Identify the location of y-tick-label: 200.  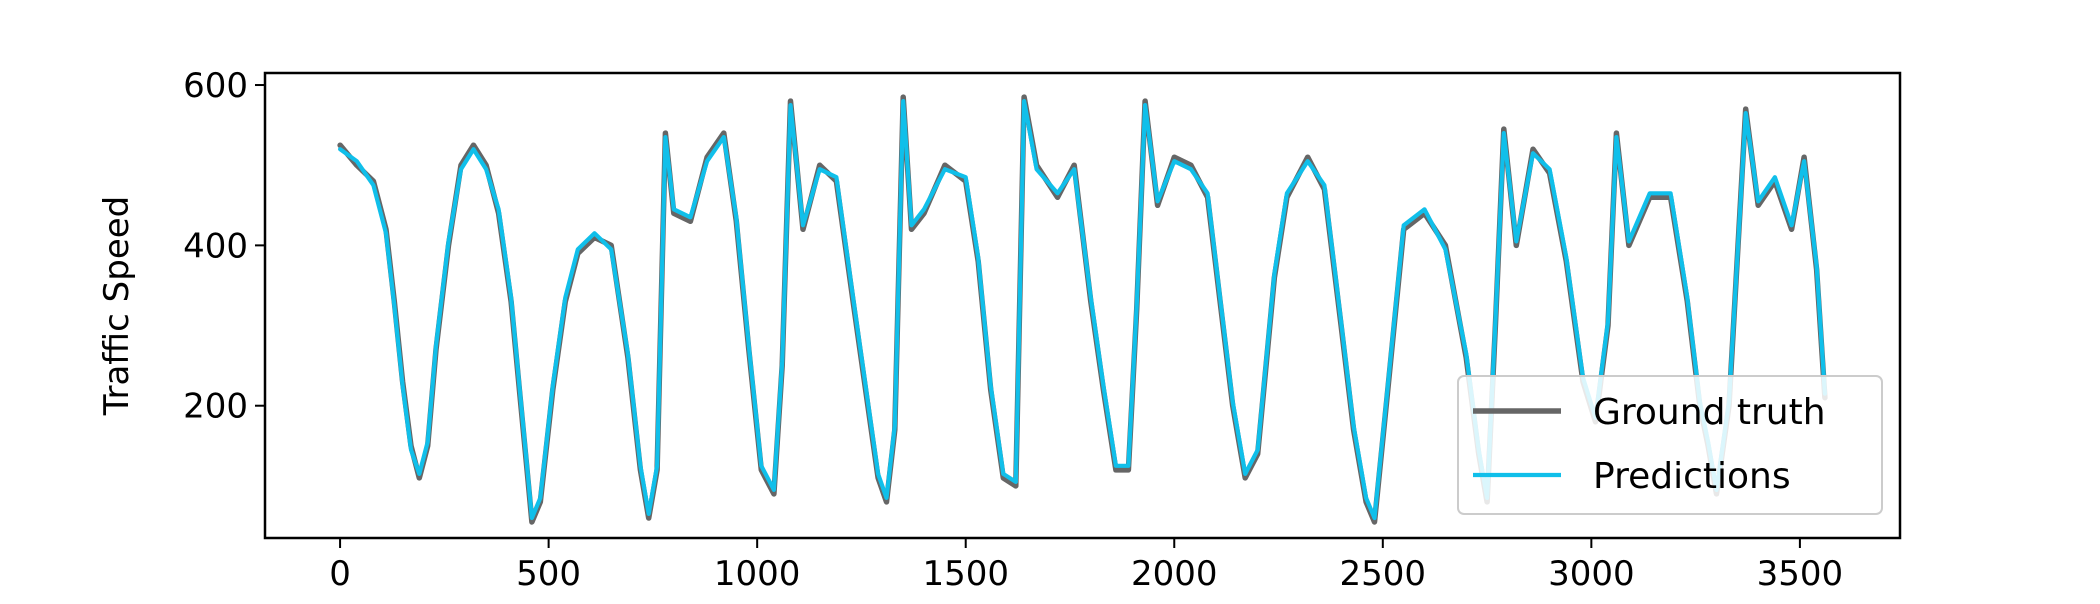
(215, 407).